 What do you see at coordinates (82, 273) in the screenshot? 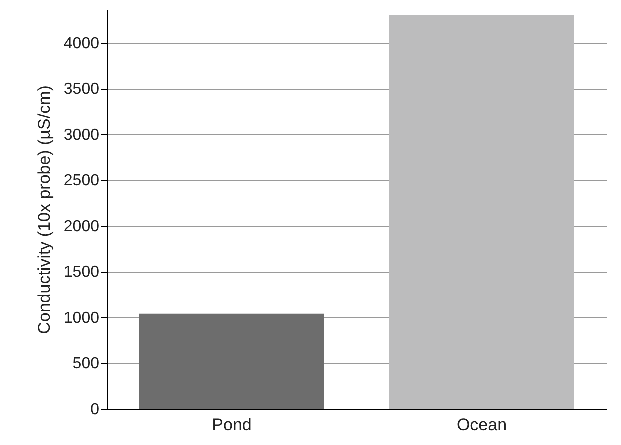
I see `y-tick-label: 1500` at bounding box center [82, 273].